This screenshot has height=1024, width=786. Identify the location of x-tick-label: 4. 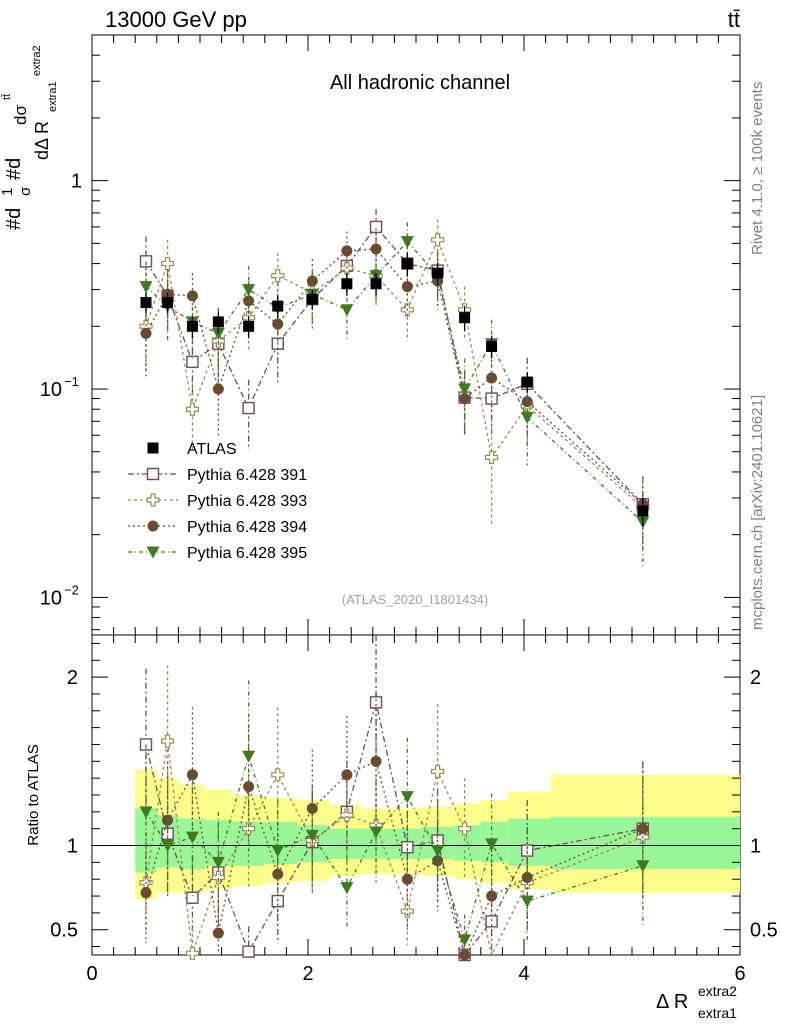
(523, 974).